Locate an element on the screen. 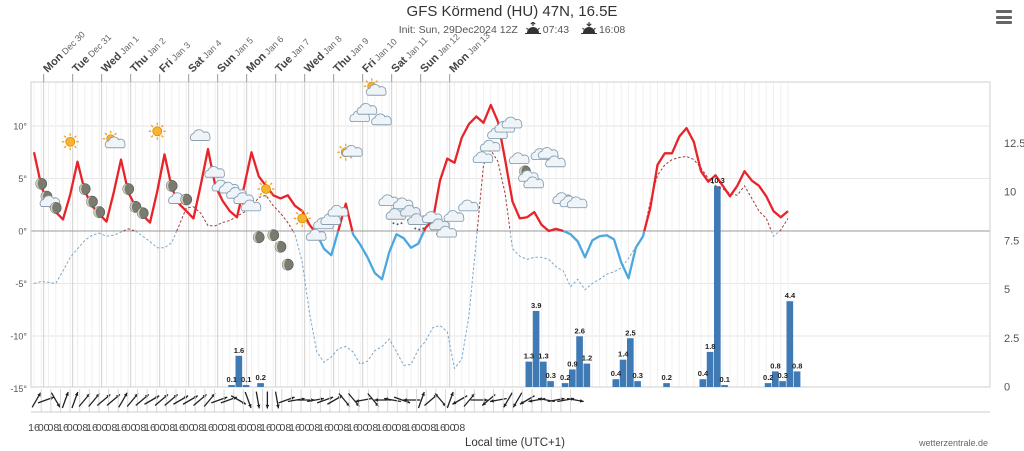 The width and height of the screenshot is (1024, 451). x-axis-title: Local time (UTC+1) is located at coordinates (515, 443).